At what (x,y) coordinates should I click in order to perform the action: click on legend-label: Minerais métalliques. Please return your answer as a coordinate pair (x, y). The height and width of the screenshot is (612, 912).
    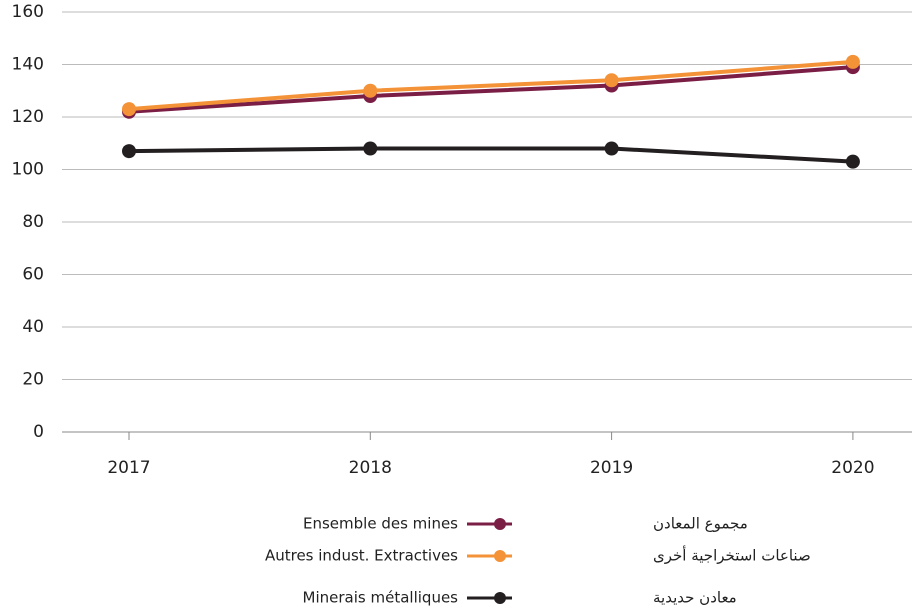
    Looking at the image, I should click on (381, 598).